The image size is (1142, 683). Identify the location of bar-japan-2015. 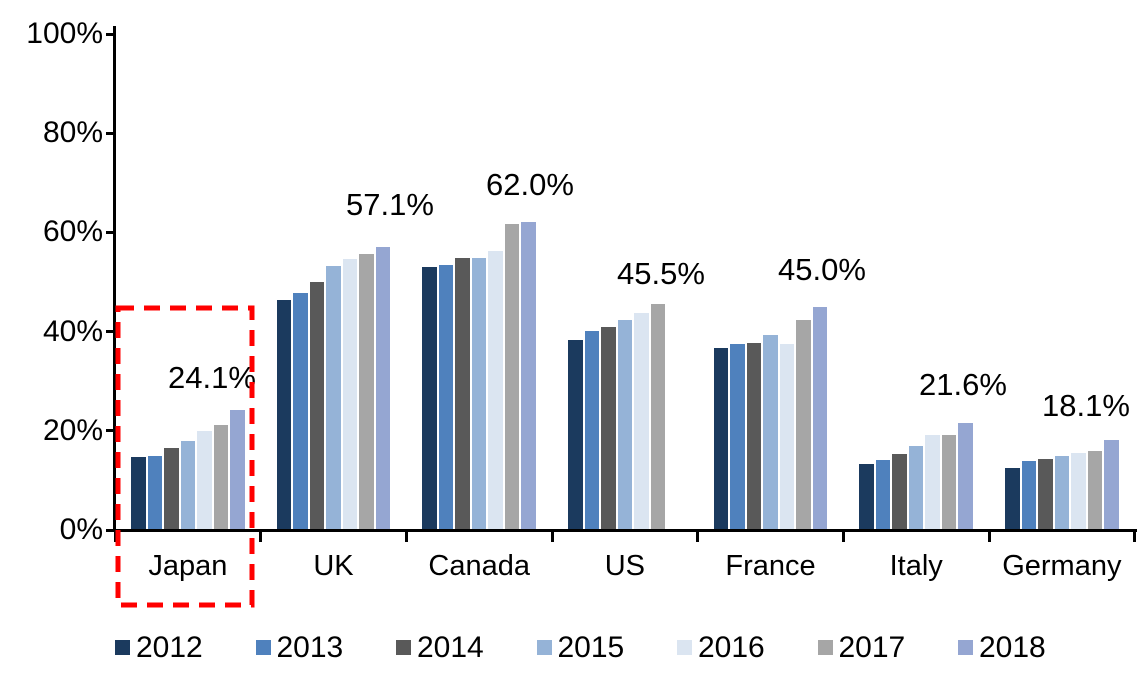
(188, 485).